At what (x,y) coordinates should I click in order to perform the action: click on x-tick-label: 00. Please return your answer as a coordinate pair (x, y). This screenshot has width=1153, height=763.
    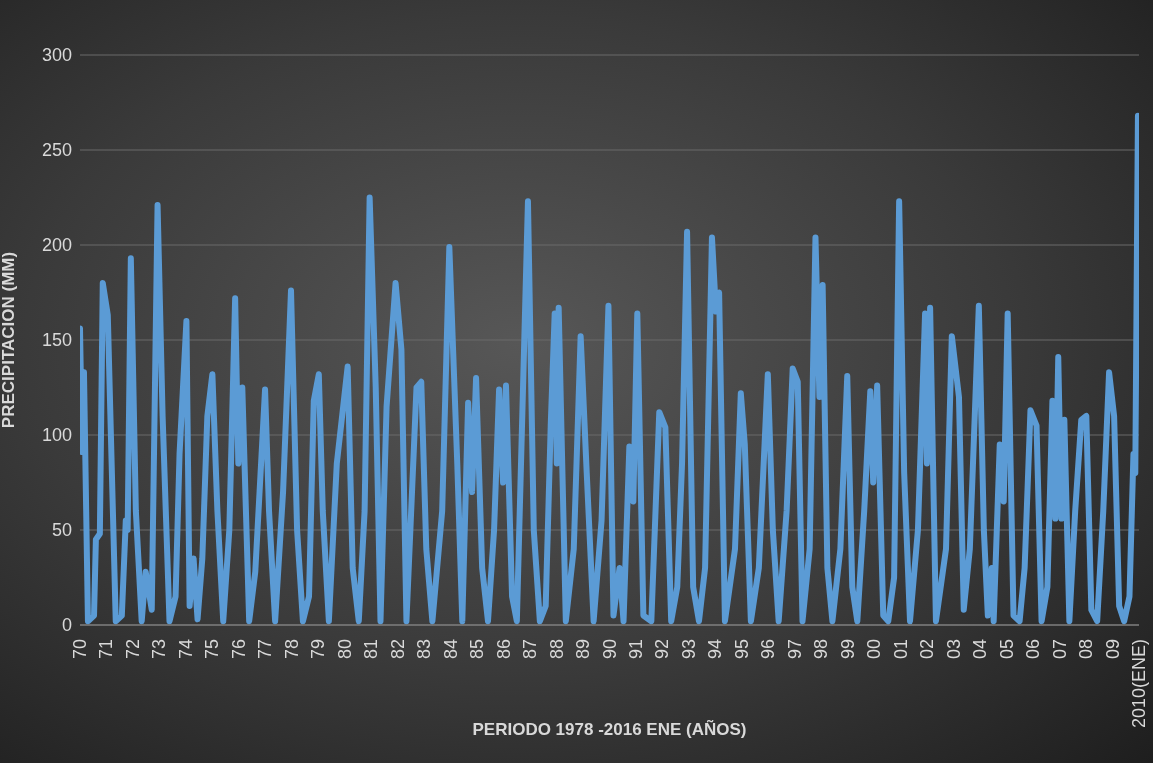
    Looking at the image, I should click on (874, 649).